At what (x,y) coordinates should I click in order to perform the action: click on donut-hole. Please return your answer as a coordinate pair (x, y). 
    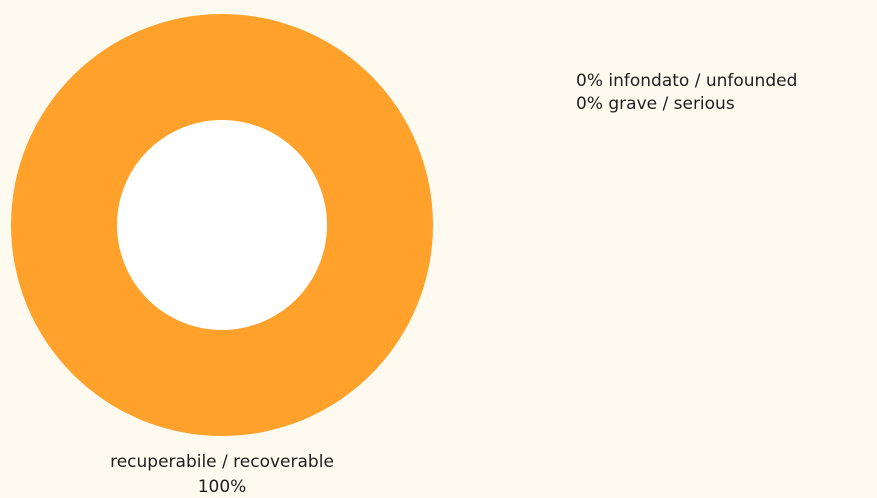
    Looking at the image, I should click on (222, 225).